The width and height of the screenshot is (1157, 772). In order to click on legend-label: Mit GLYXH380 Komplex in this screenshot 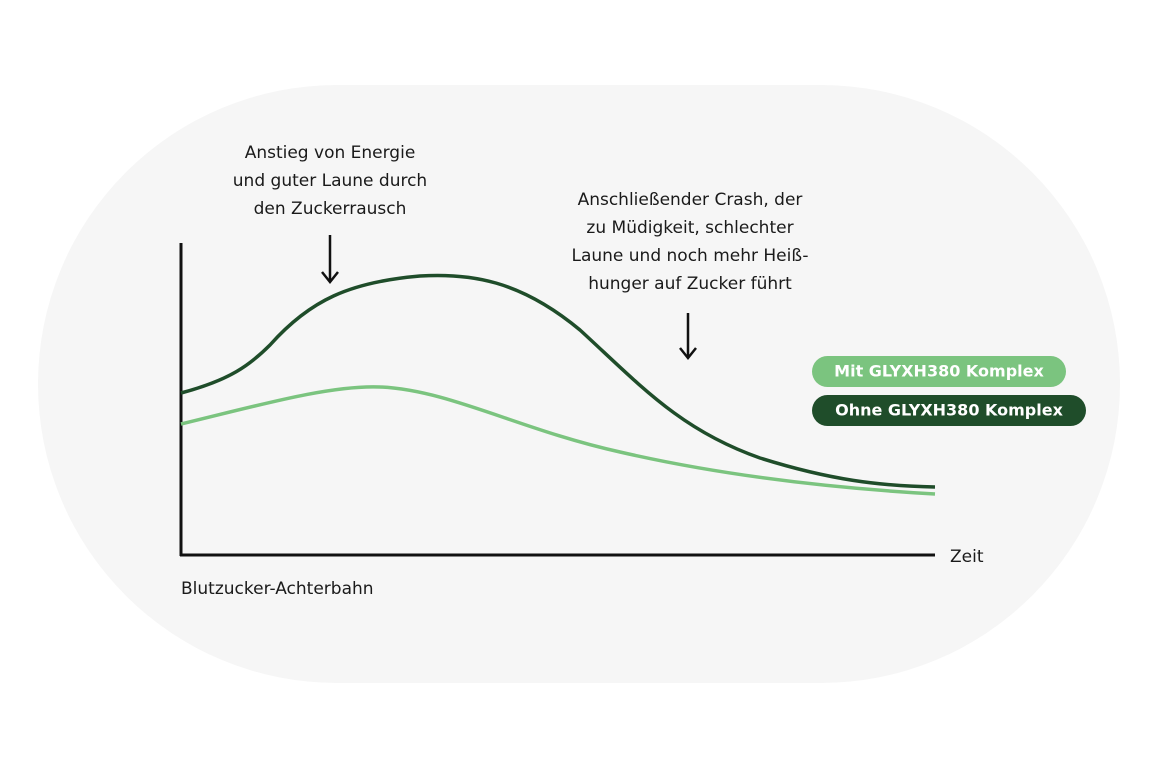, I will do `click(939, 371)`.